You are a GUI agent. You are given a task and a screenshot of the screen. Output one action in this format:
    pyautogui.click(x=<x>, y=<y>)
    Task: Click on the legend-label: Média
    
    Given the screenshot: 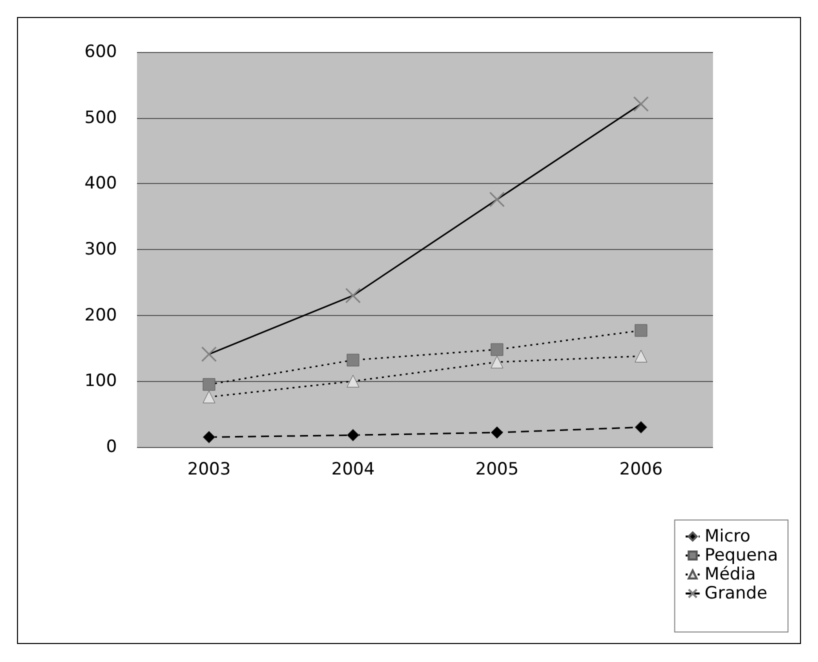 What is the action you would take?
    pyautogui.click(x=730, y=574)
    